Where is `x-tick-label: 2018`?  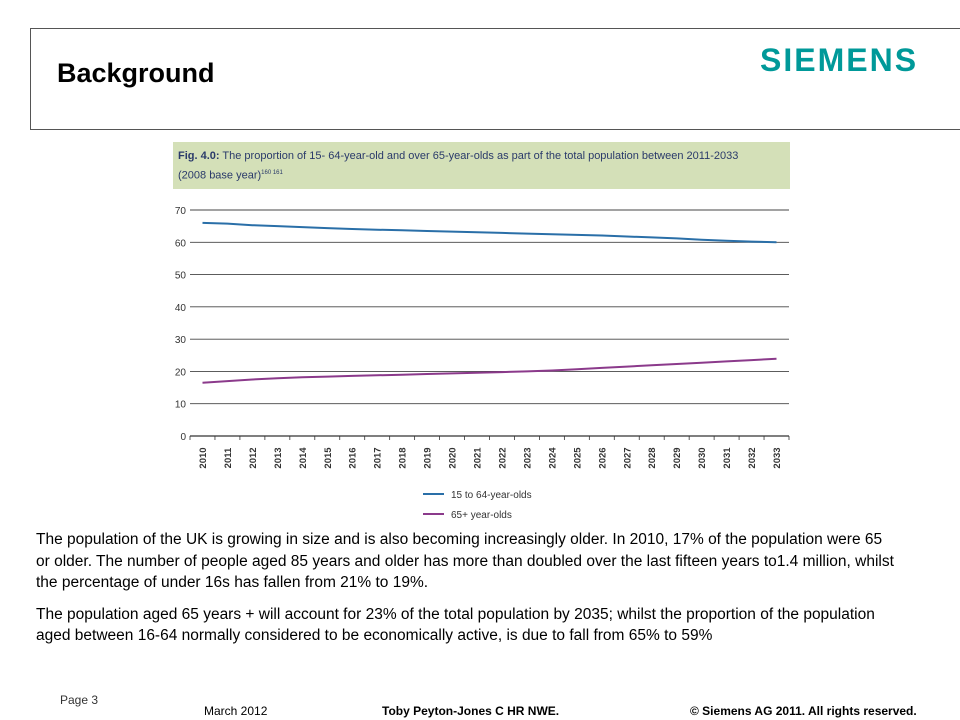
x-tick-label: 2018 is located at coordinates (403, 457).